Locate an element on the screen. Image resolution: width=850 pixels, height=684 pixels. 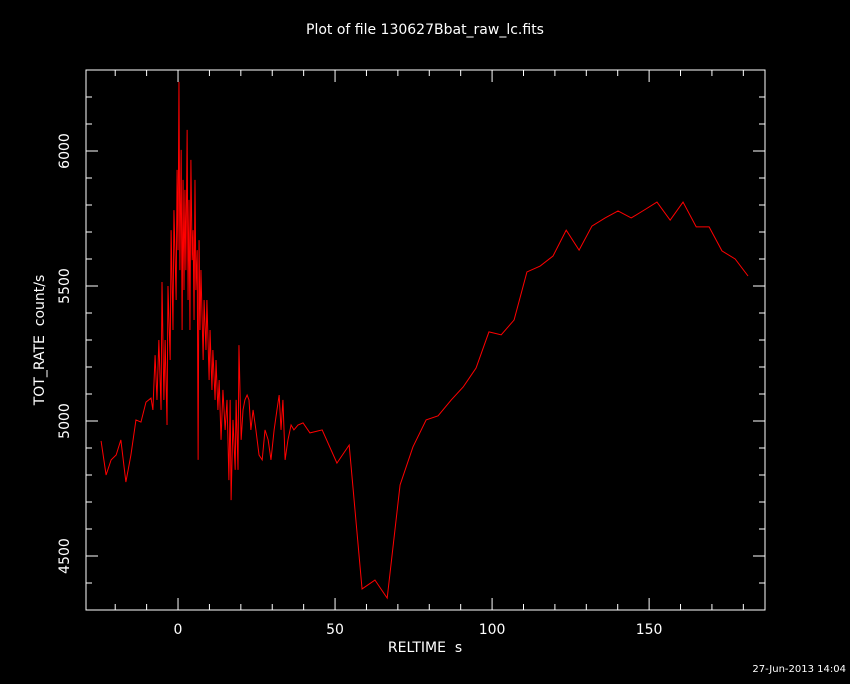
x-tick-label: 0 is located at coordinates (178, 630).